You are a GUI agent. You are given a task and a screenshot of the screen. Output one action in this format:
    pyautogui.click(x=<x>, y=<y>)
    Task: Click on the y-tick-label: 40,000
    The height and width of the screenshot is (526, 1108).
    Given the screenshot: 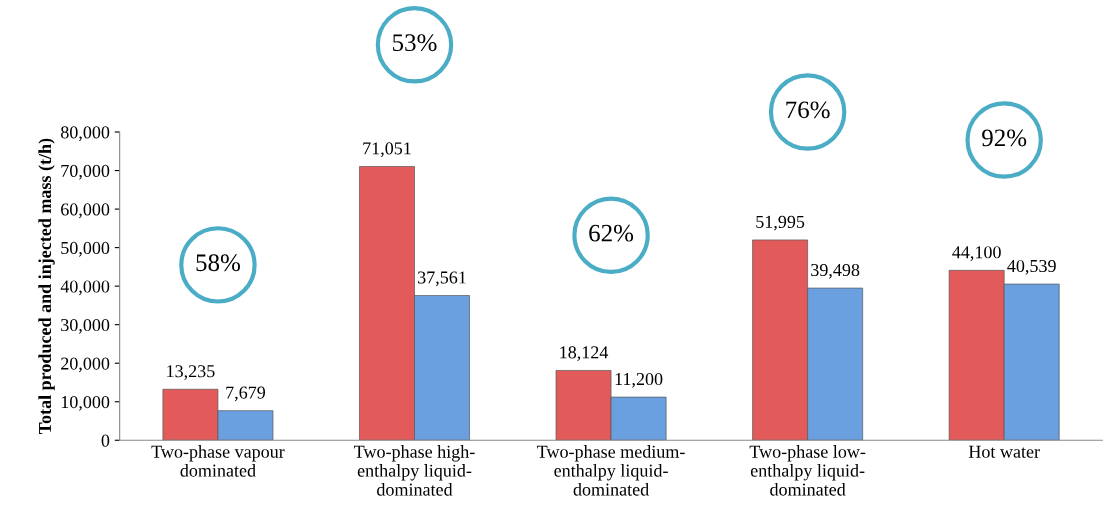 What is the action you would take?
    pyautogui.click(x=85, y=288)
    